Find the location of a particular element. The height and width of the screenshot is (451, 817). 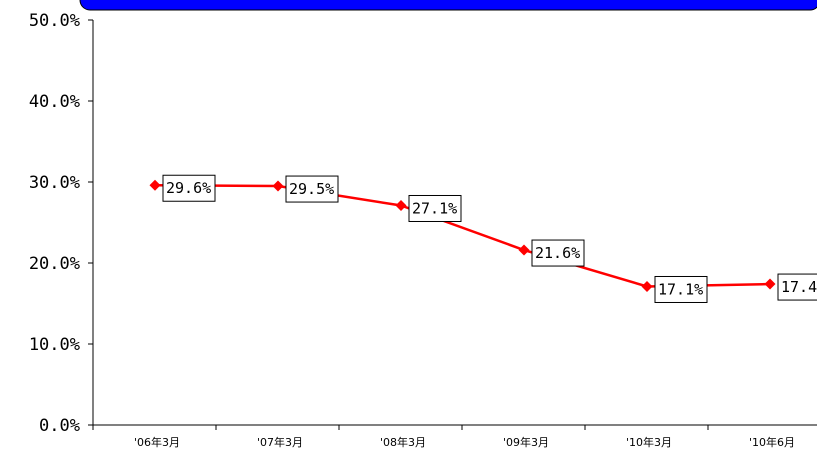

x-tick-label: '10年3月 is located at coordinates (649, 442).